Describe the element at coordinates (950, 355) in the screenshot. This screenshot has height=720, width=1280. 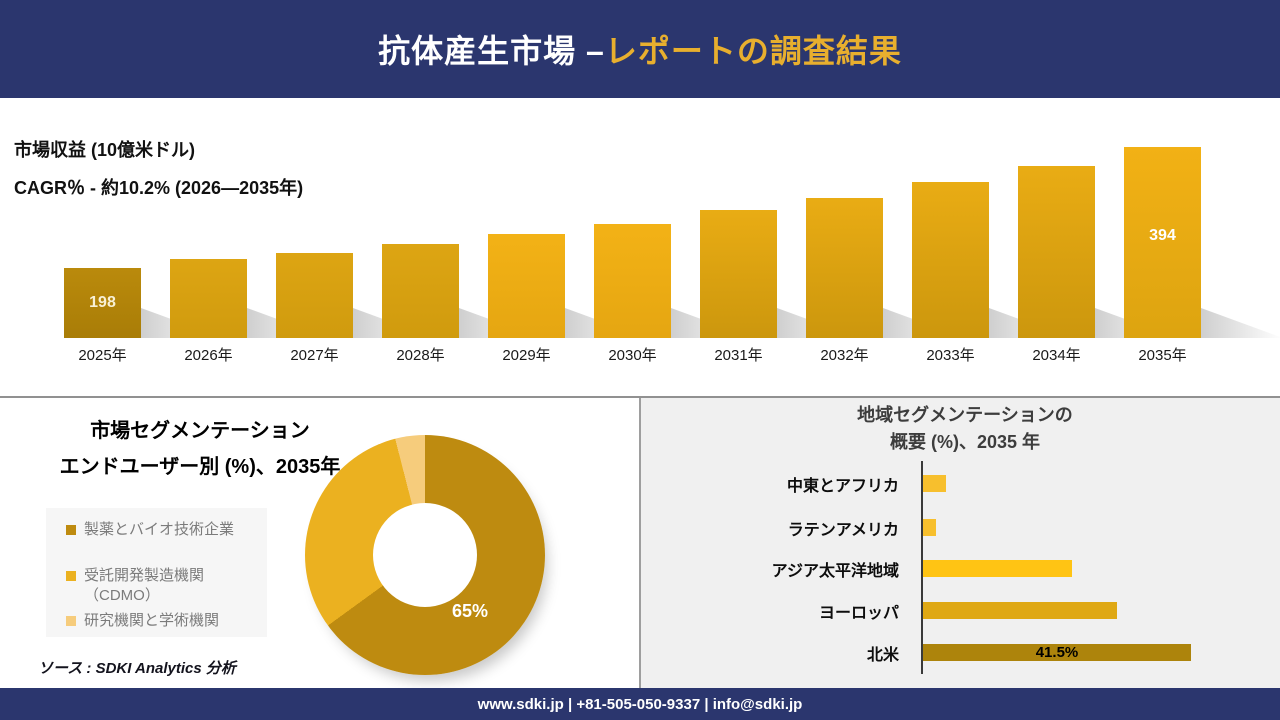
I see `x-axis-year-label: 2033年` at that location.